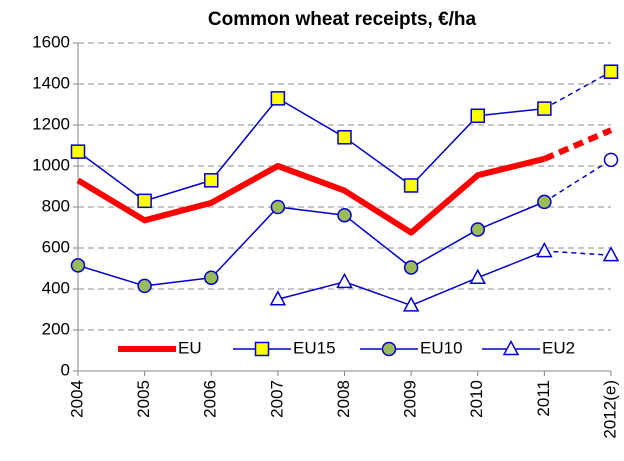 This screenshot has height=461, width=624. What do you see at coordinates (143, 399) in the screenshot?
I see `x-tick-label: 2005` at bounding box center [143, 399].